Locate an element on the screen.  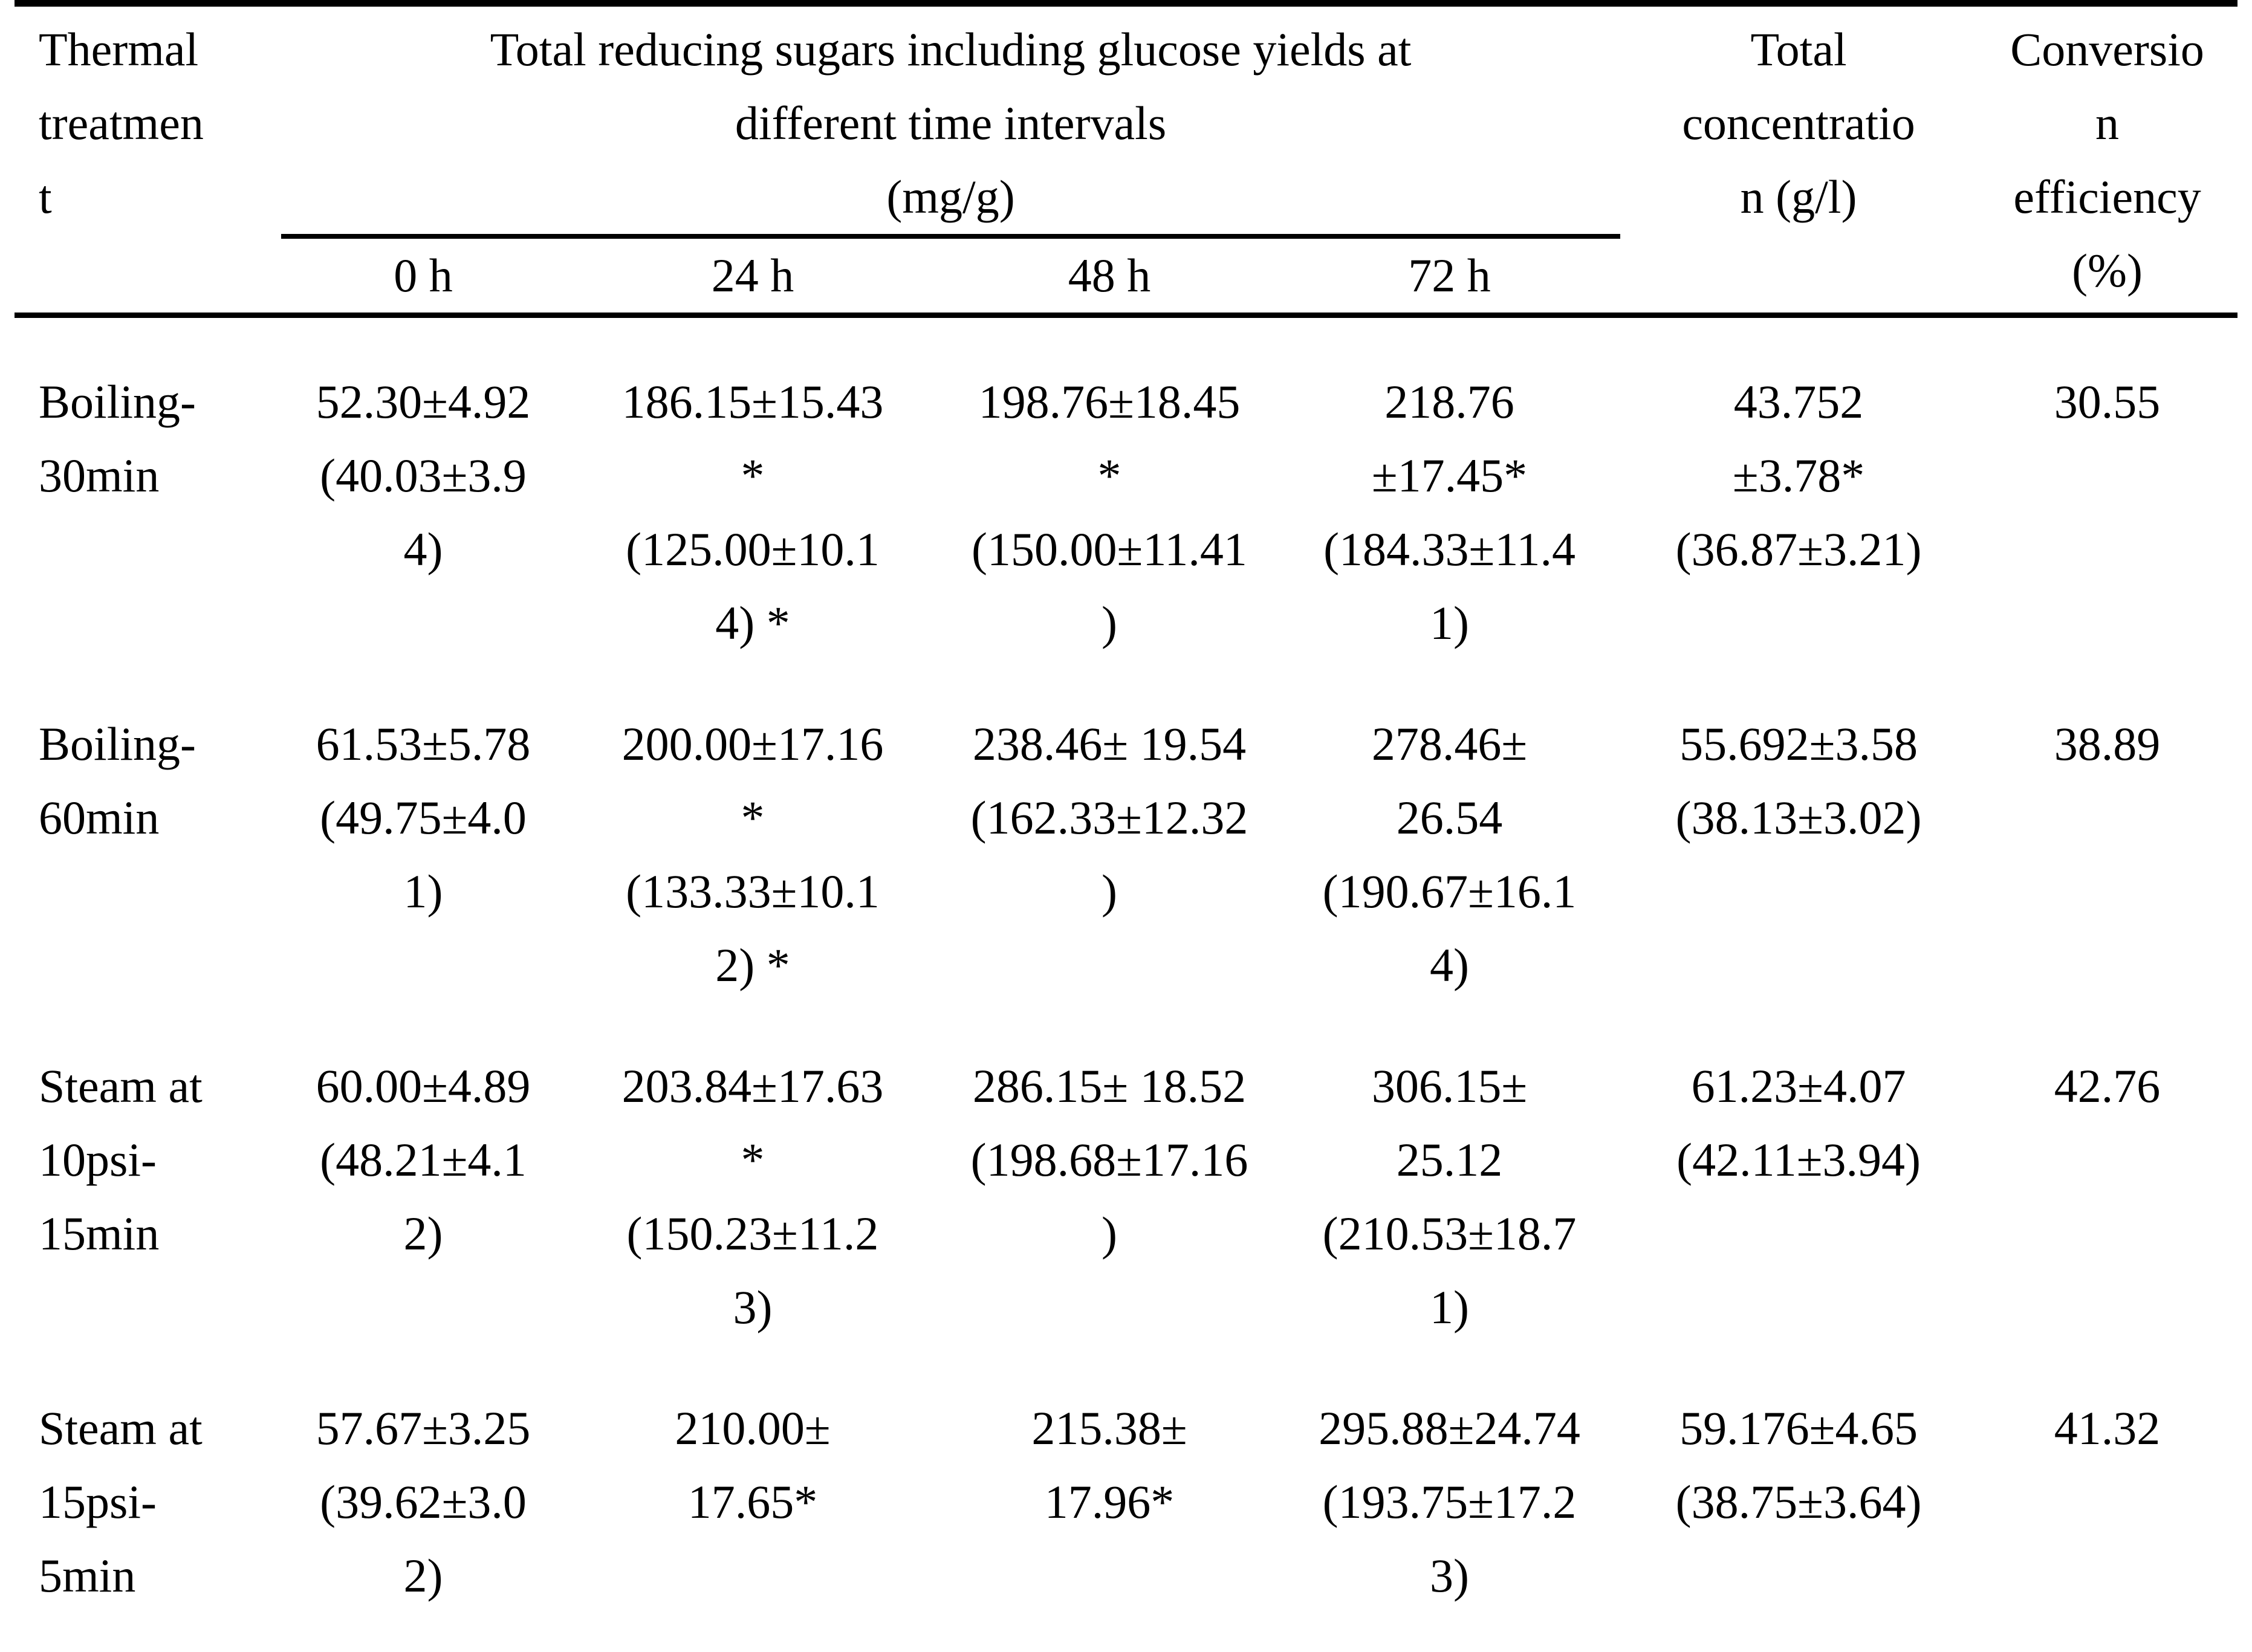
cell-row4-treatment: Steam at 15psi- 5min is located at coordinates (121, 1502).